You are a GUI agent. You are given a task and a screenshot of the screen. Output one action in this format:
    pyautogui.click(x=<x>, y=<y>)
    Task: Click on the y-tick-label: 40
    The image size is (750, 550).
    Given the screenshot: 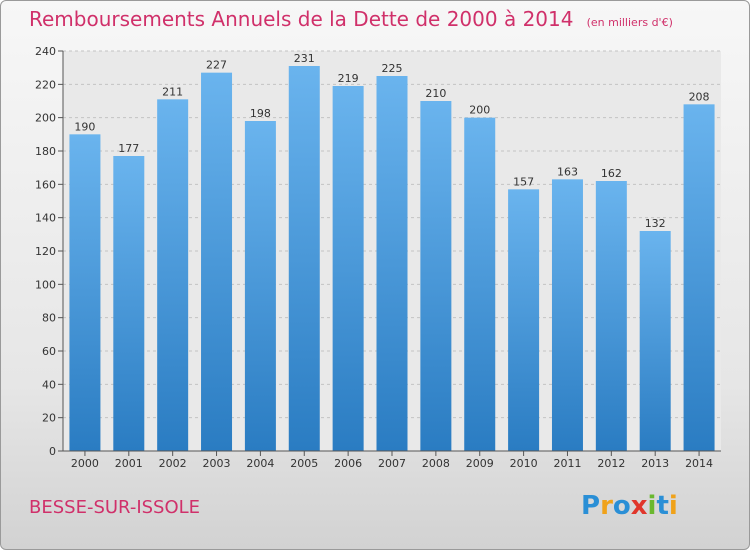 What is the action you would take?
    pyautogui.click(x=49, y=384)
    